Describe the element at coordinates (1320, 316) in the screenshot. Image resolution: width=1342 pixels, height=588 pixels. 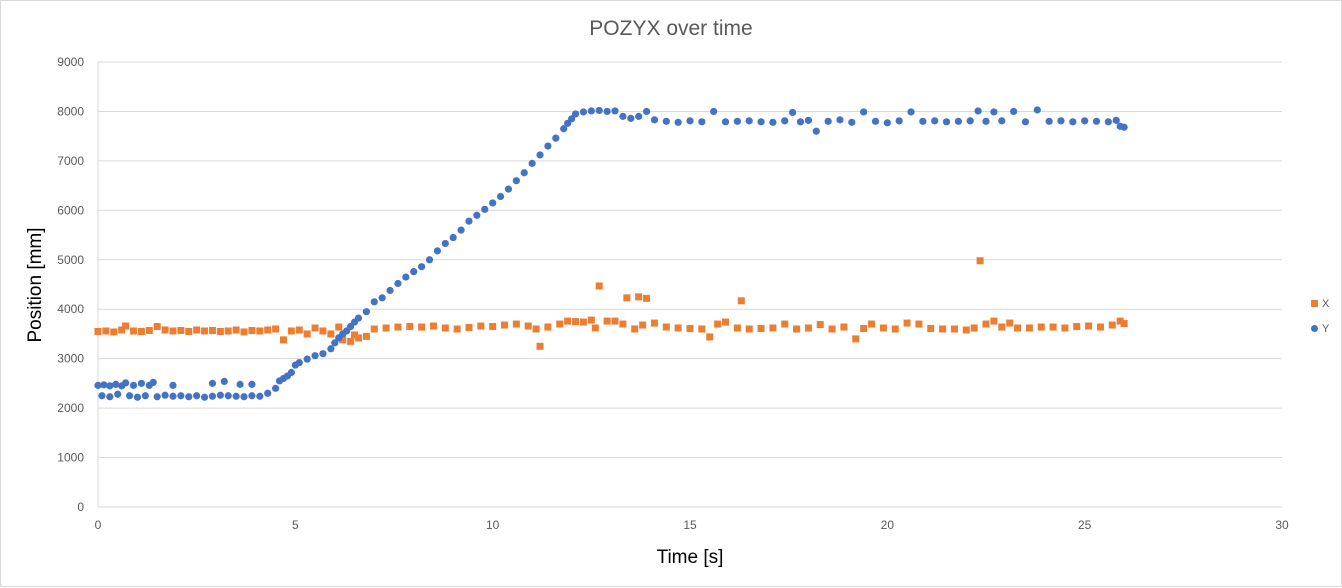
I see `legend: X Y` at that location.